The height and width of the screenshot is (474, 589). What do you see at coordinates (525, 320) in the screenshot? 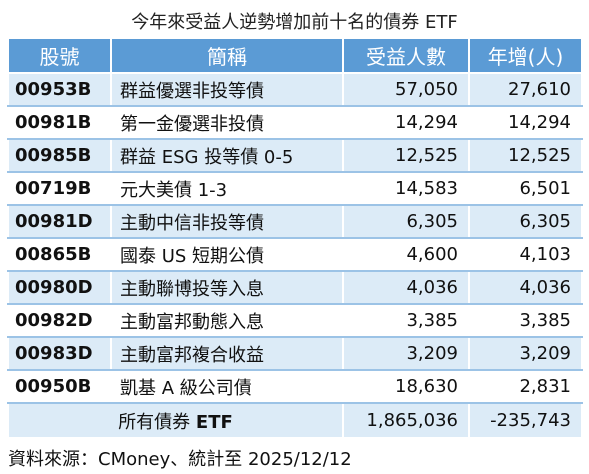
I see `row-yoy: 3,385` at bounding box center [525, 320].